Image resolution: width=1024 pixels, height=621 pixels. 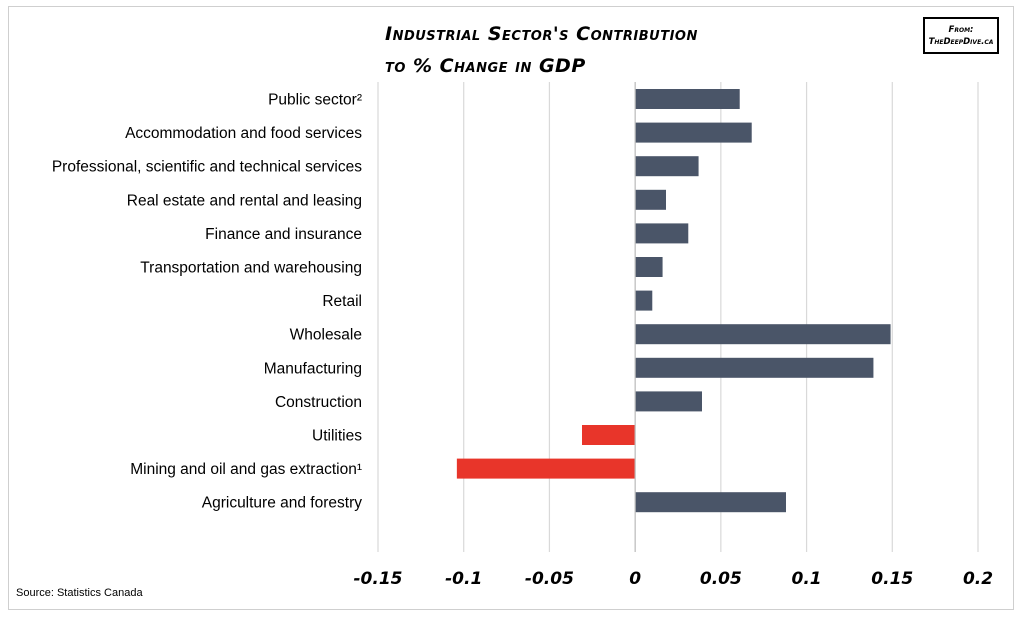 I want to click on source-badge: From: TheDeepDive.ca, so click(x=961, y=35).